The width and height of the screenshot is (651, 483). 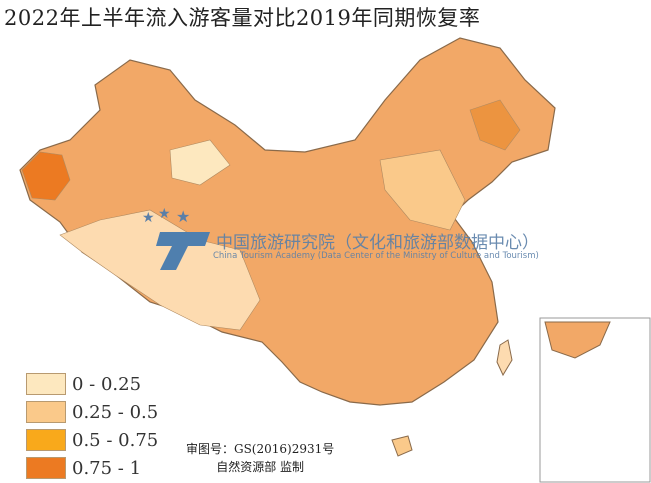 I want to click on legend-label: 0.5 - 0.75, so click(x=115, y=440).